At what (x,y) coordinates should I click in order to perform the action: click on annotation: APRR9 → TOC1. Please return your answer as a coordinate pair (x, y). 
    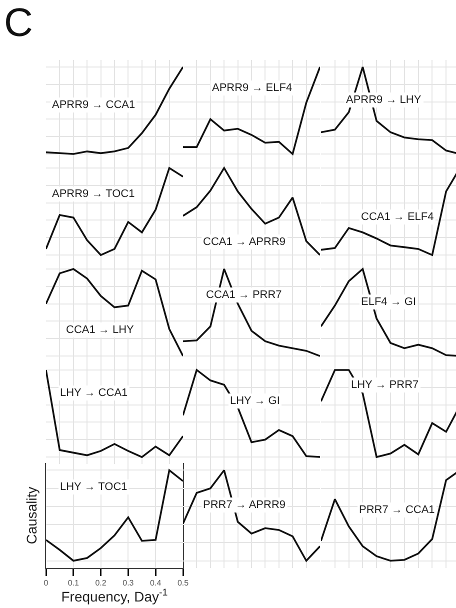
    Looking at the image, I should click on (93, 194).